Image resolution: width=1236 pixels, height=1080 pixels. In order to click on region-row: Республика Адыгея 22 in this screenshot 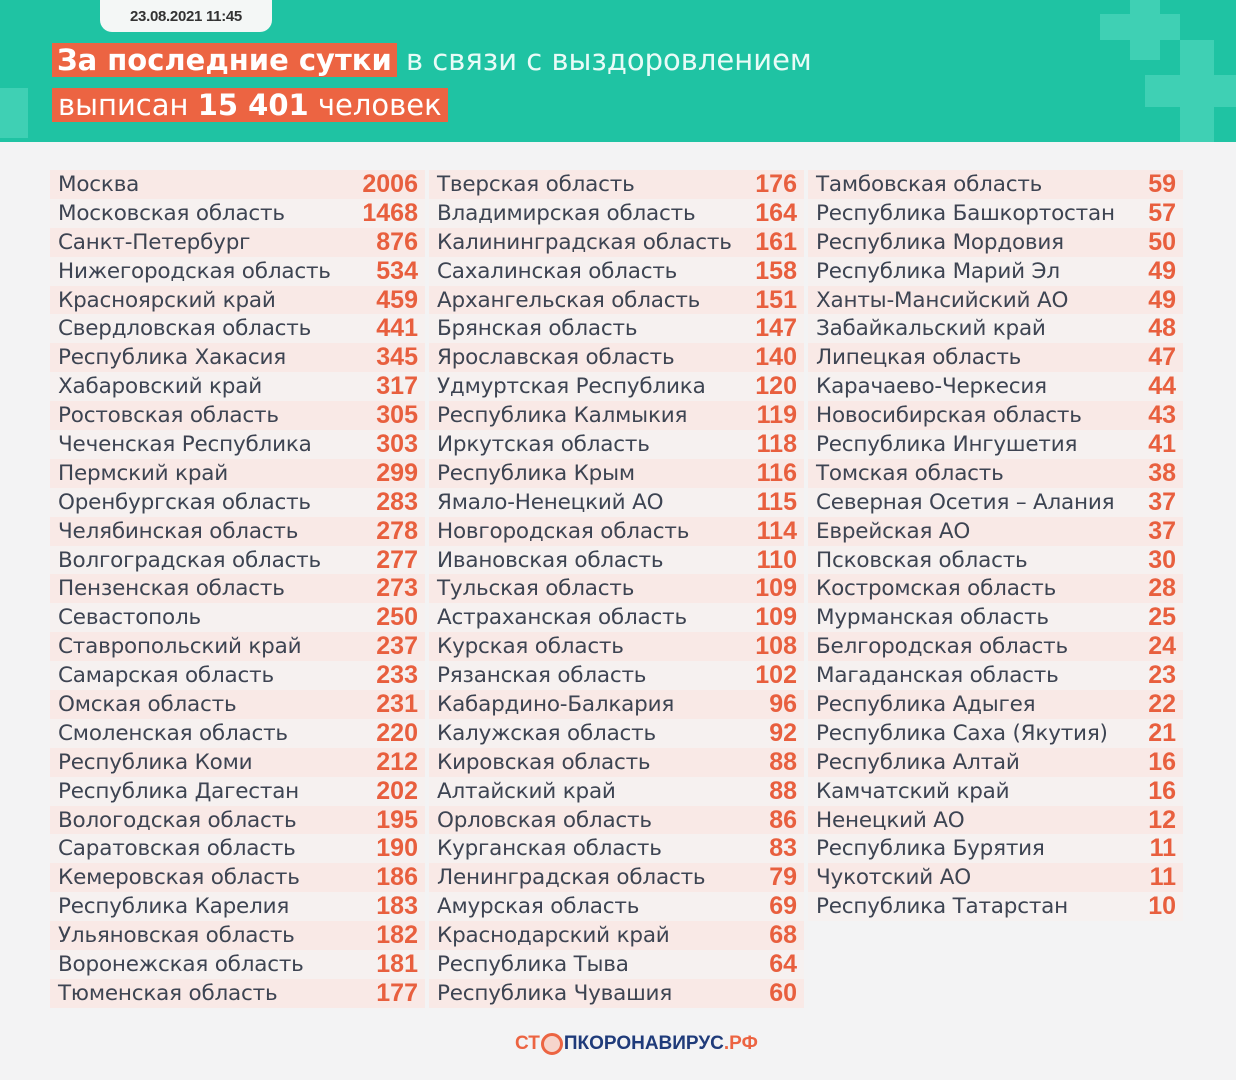, I will do `click(995, 704)`.